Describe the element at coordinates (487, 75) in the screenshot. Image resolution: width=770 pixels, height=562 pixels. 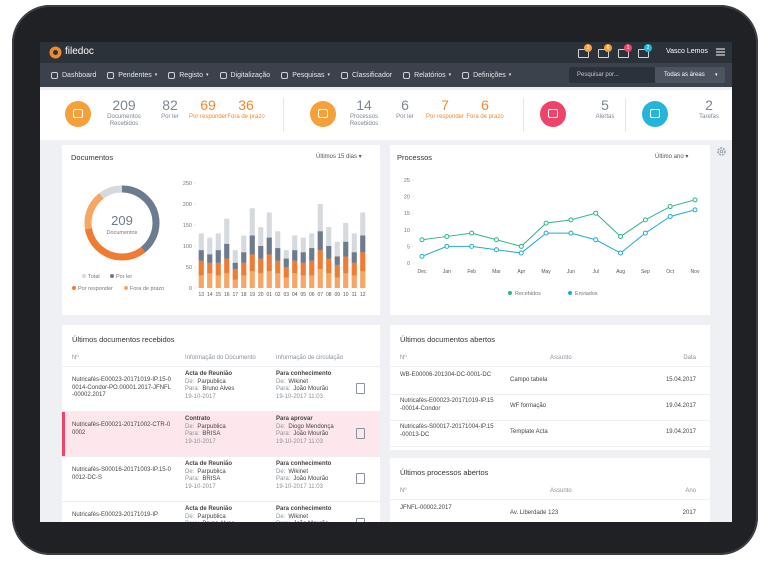
I see `nav-item: Definições ▾` at that location.